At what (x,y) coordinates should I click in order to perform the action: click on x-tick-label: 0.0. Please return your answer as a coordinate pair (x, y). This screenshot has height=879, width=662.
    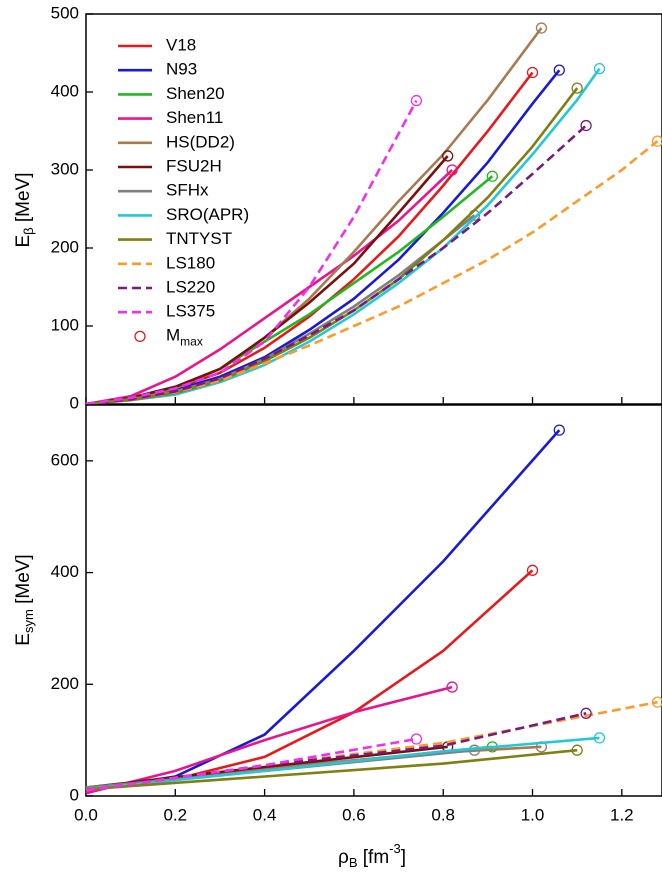
    Looking at the image, I should click on (86, 814).